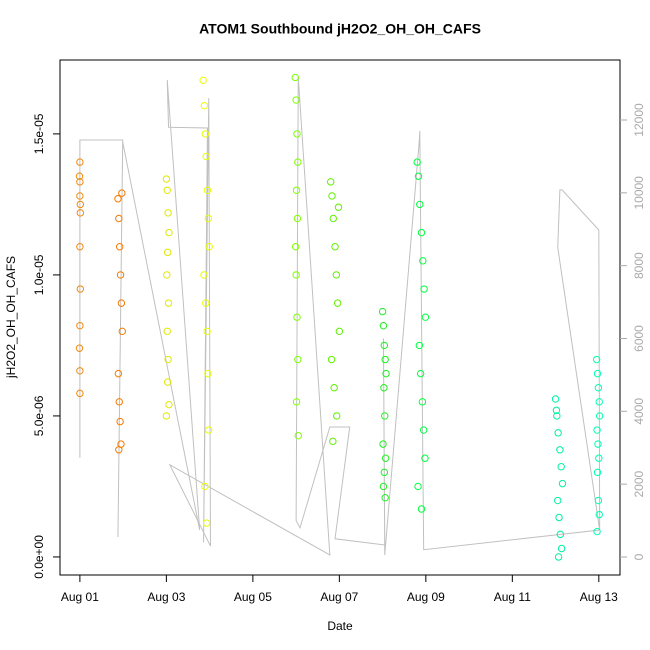  Describe the element at coordinates (599, 597) in the screenshot. I see `x-tick-label: Aug 13` at that location.